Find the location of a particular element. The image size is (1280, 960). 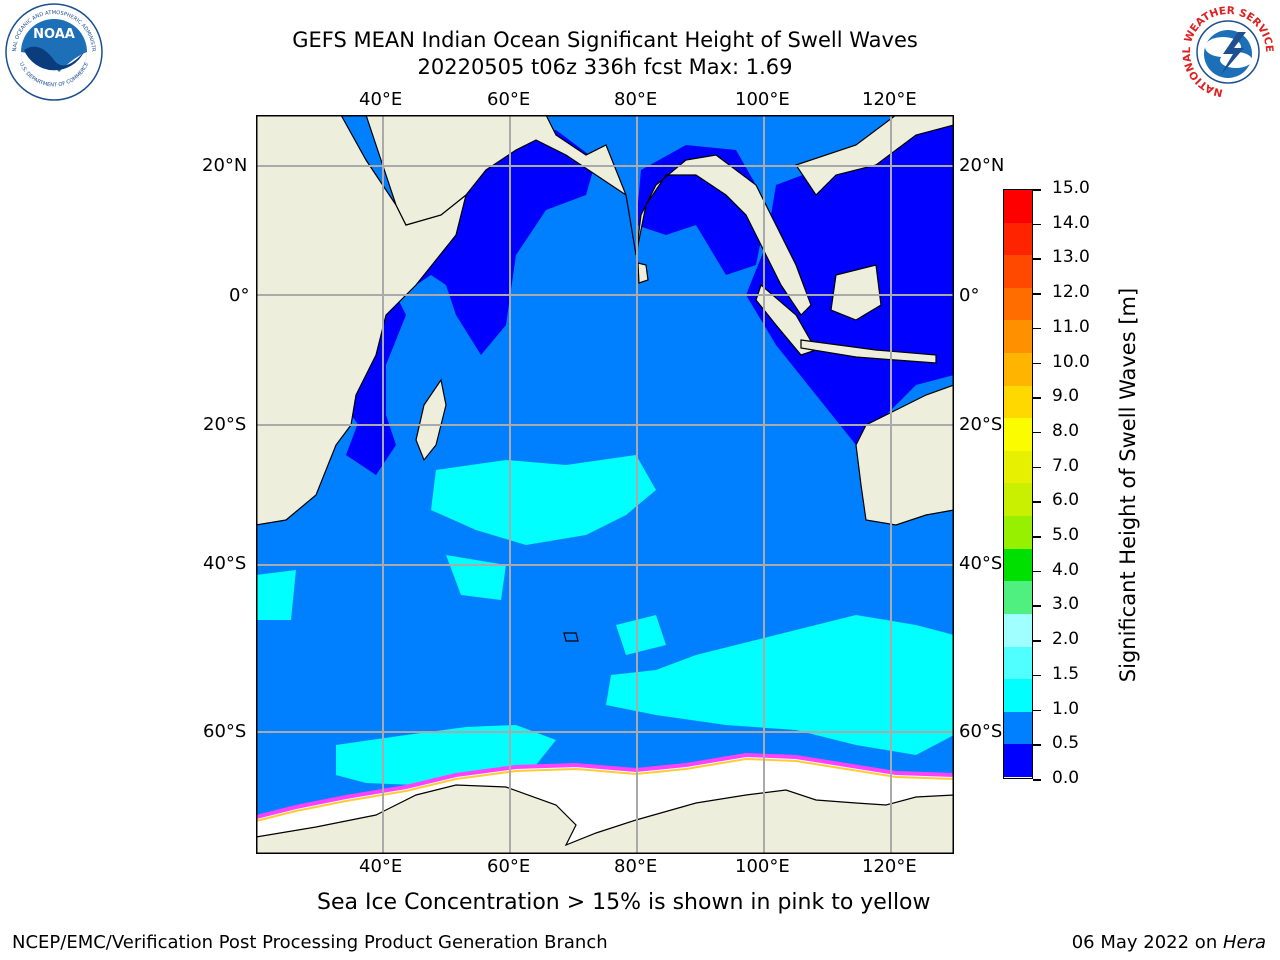

land-sumatra is located at coordinates (786, 319).